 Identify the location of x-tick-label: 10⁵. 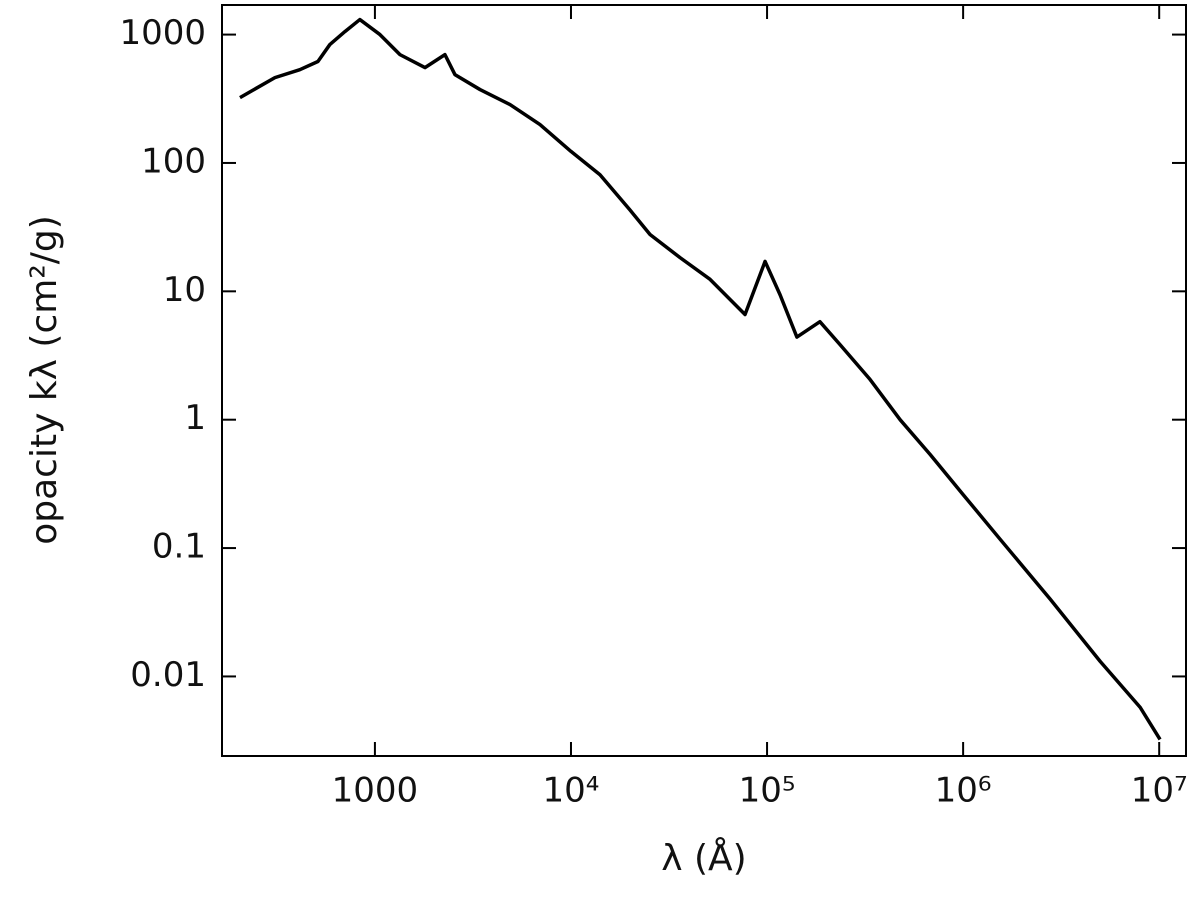
(767, 791).